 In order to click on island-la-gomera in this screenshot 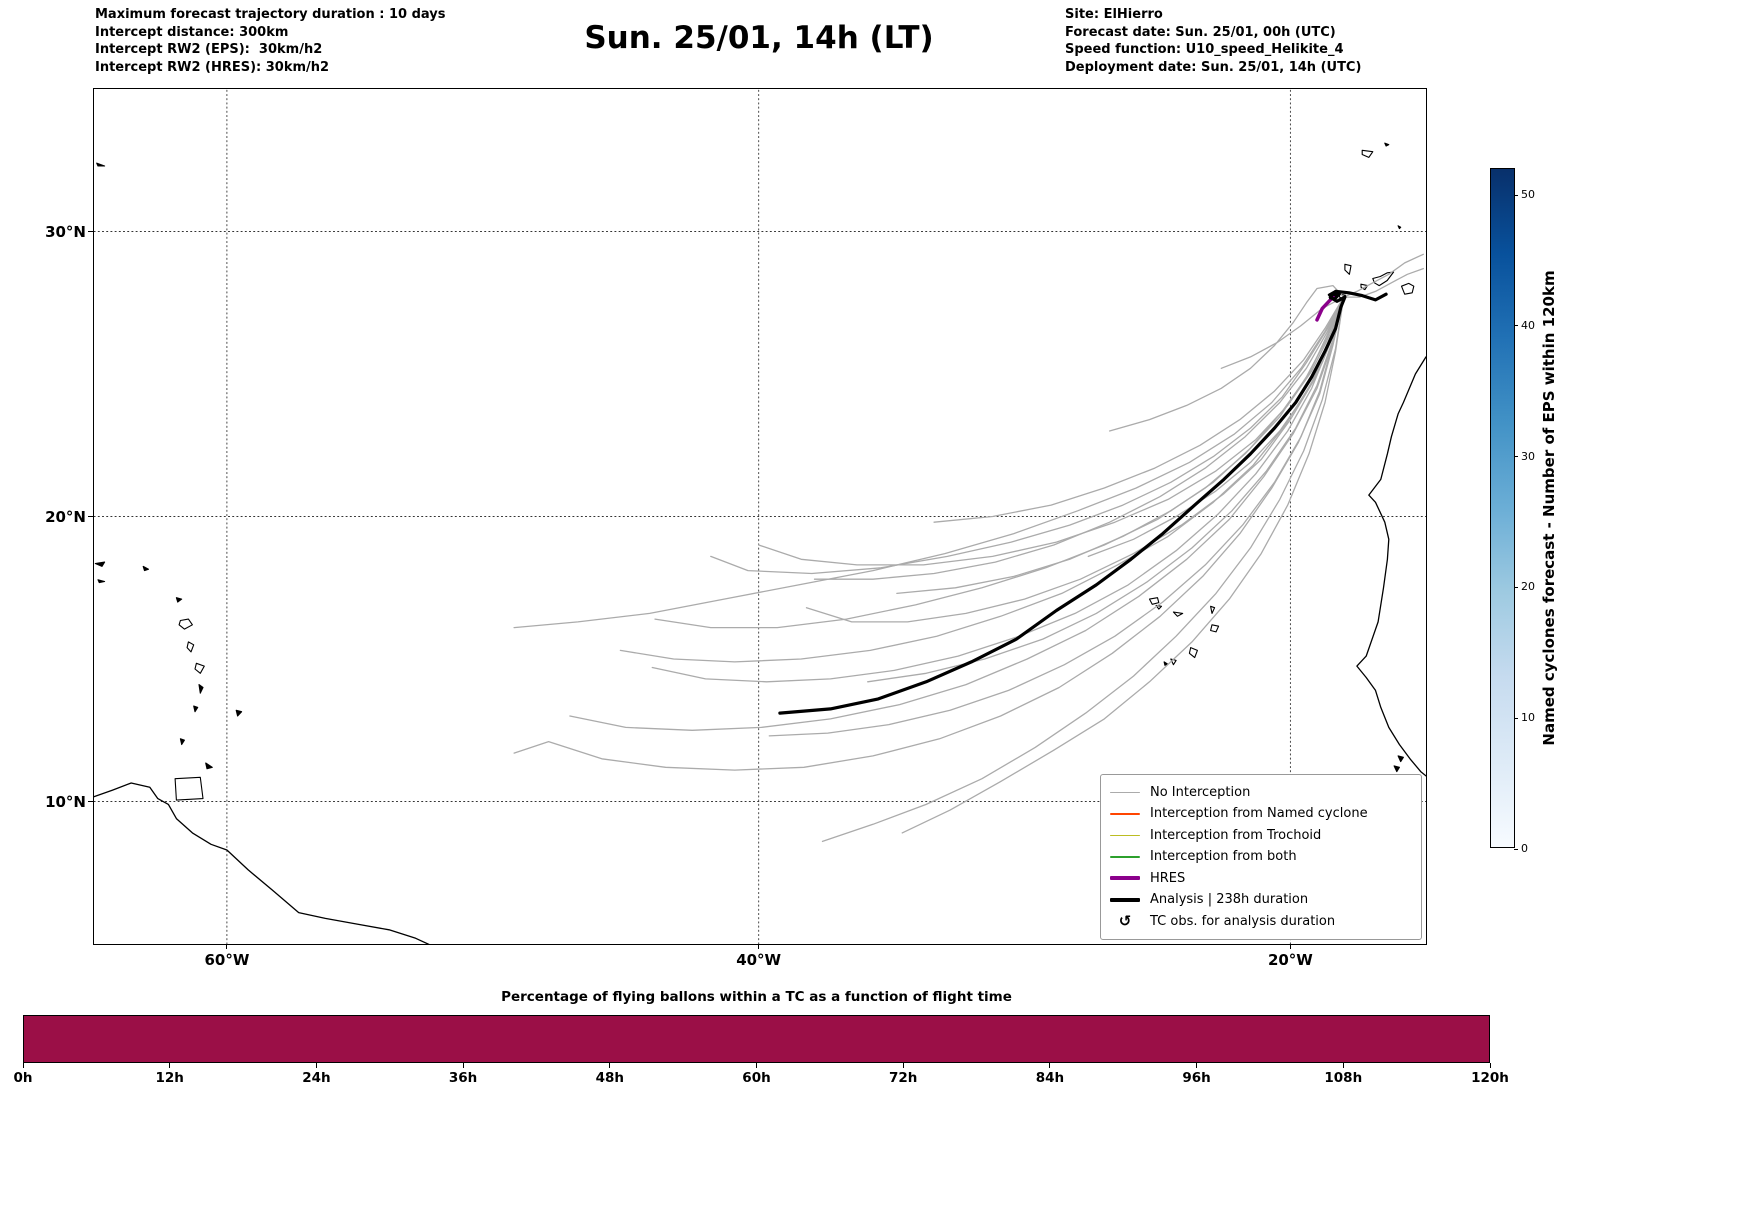, I will do `click(1364, 287)`.